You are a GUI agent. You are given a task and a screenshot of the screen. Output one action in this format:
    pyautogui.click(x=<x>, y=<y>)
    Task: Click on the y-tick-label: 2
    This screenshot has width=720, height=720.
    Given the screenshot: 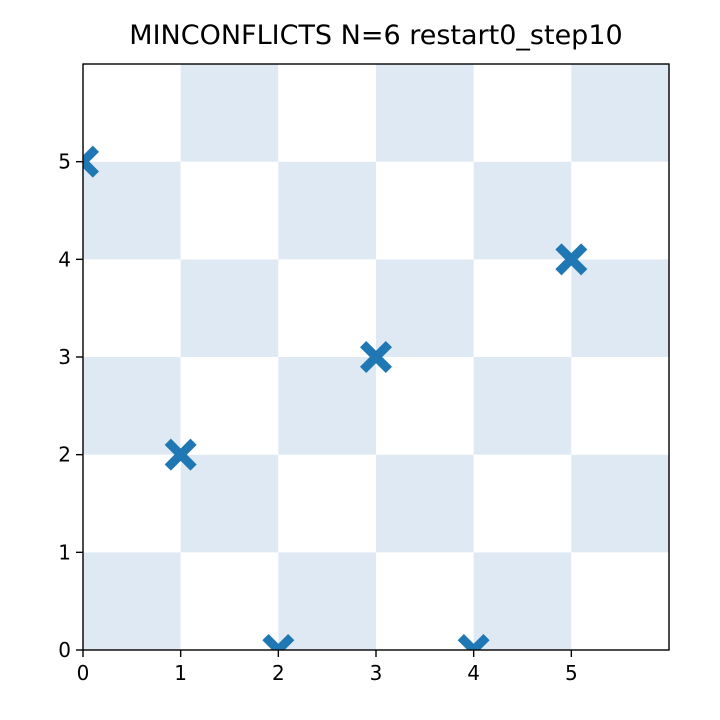 What is the action you would take?
    pyautogui.click(x=64, y=455)
    